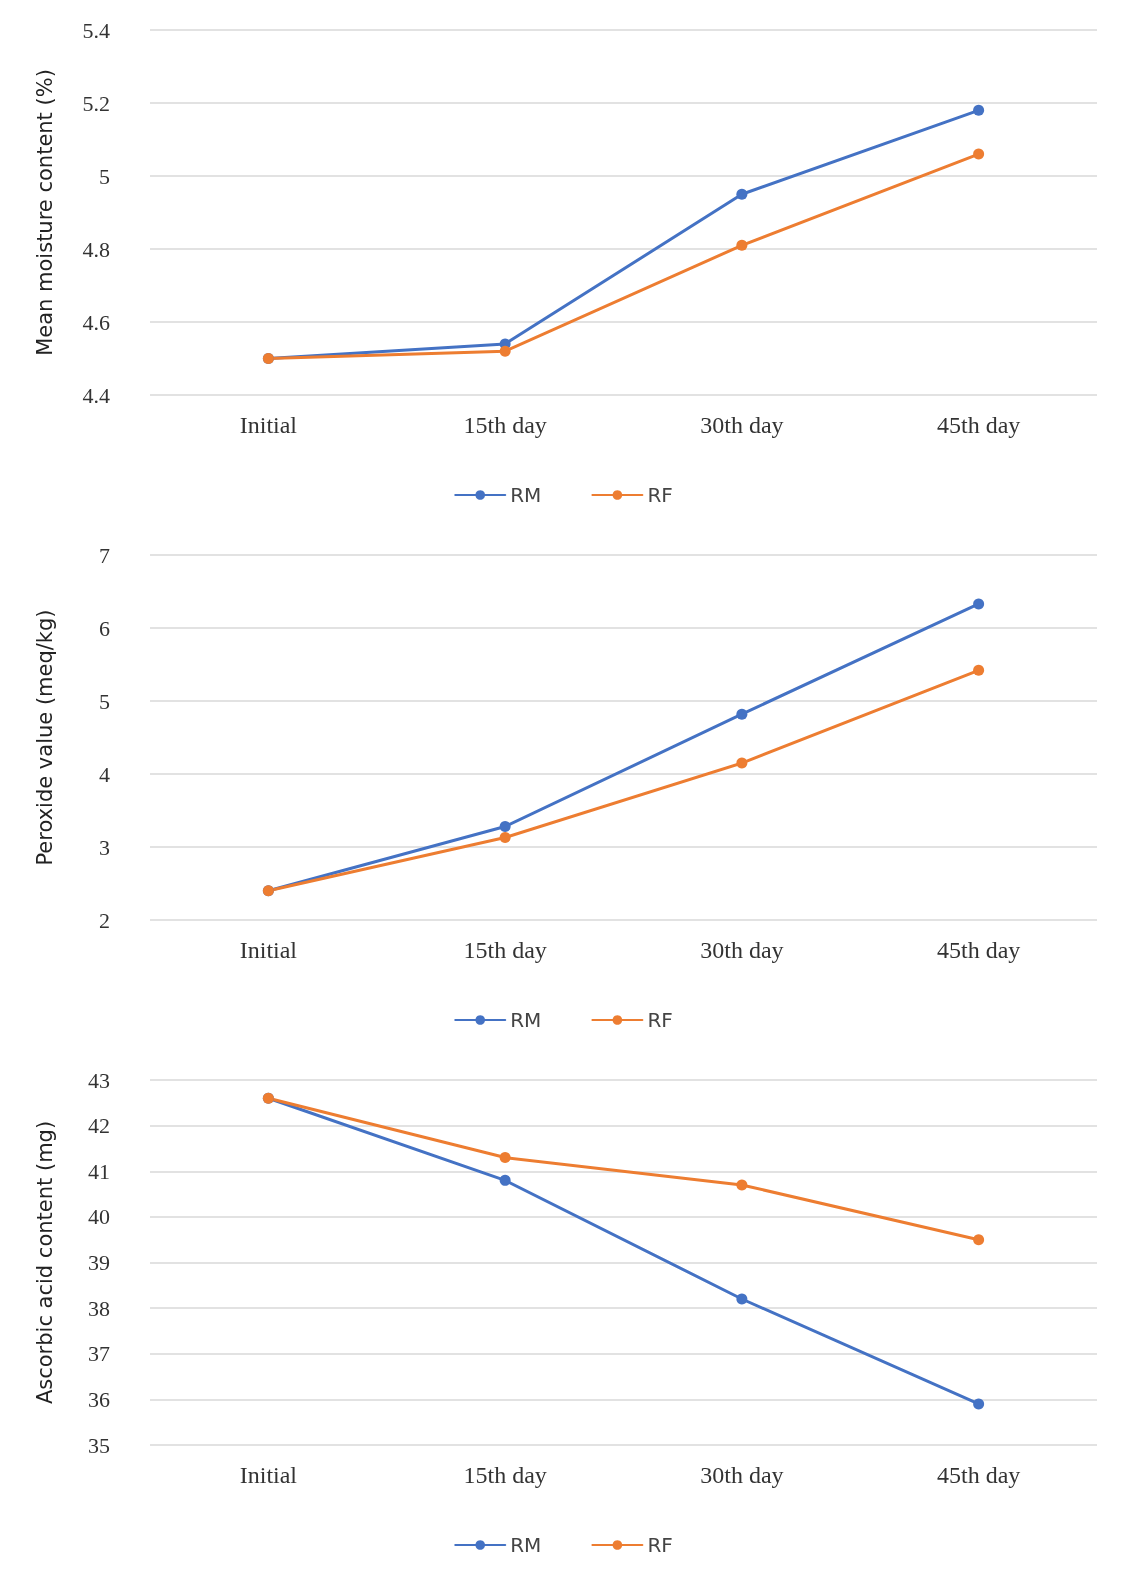 This screenshot has width=1127, height=1593. What do you see at coordinates (96, 249) in the screenshot?
I see `y-tick-label: 4.8` at bounding box center [96, 249].